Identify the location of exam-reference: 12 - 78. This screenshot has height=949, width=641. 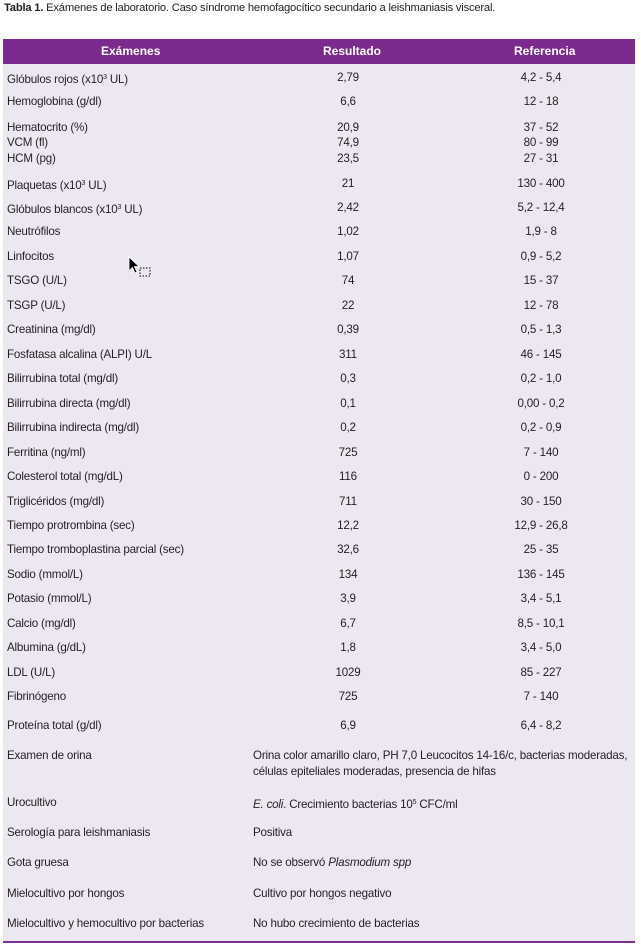
(541, 305).